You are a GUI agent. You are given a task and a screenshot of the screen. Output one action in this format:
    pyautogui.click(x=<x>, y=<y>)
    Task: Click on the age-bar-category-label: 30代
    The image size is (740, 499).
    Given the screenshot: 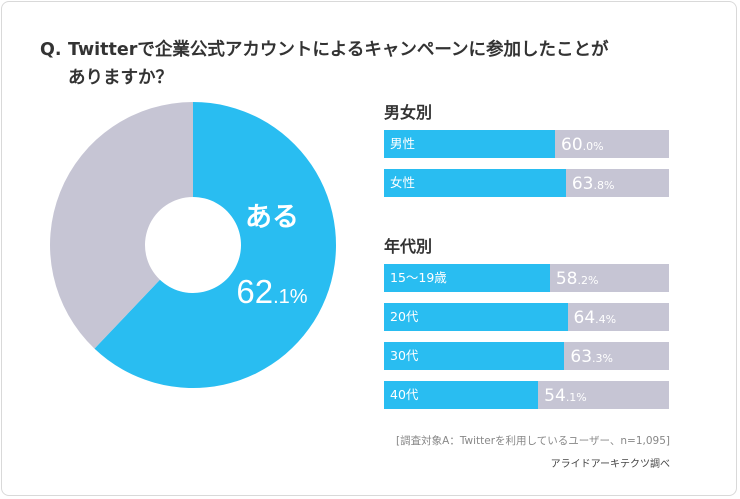 What is the action you would take?
    pyautogui.click(x=404, y=355)
    